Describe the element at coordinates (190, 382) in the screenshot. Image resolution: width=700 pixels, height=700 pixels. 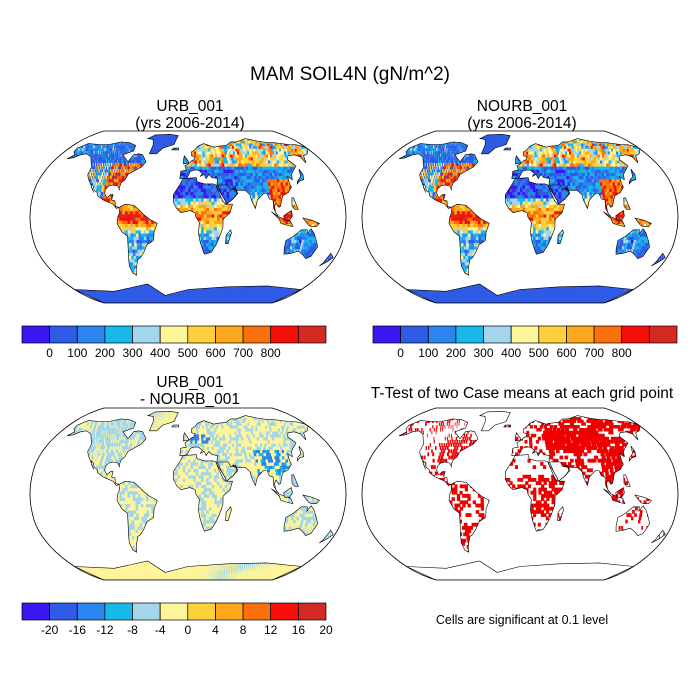
I see `panel-title-line1: URB_001` at that location.